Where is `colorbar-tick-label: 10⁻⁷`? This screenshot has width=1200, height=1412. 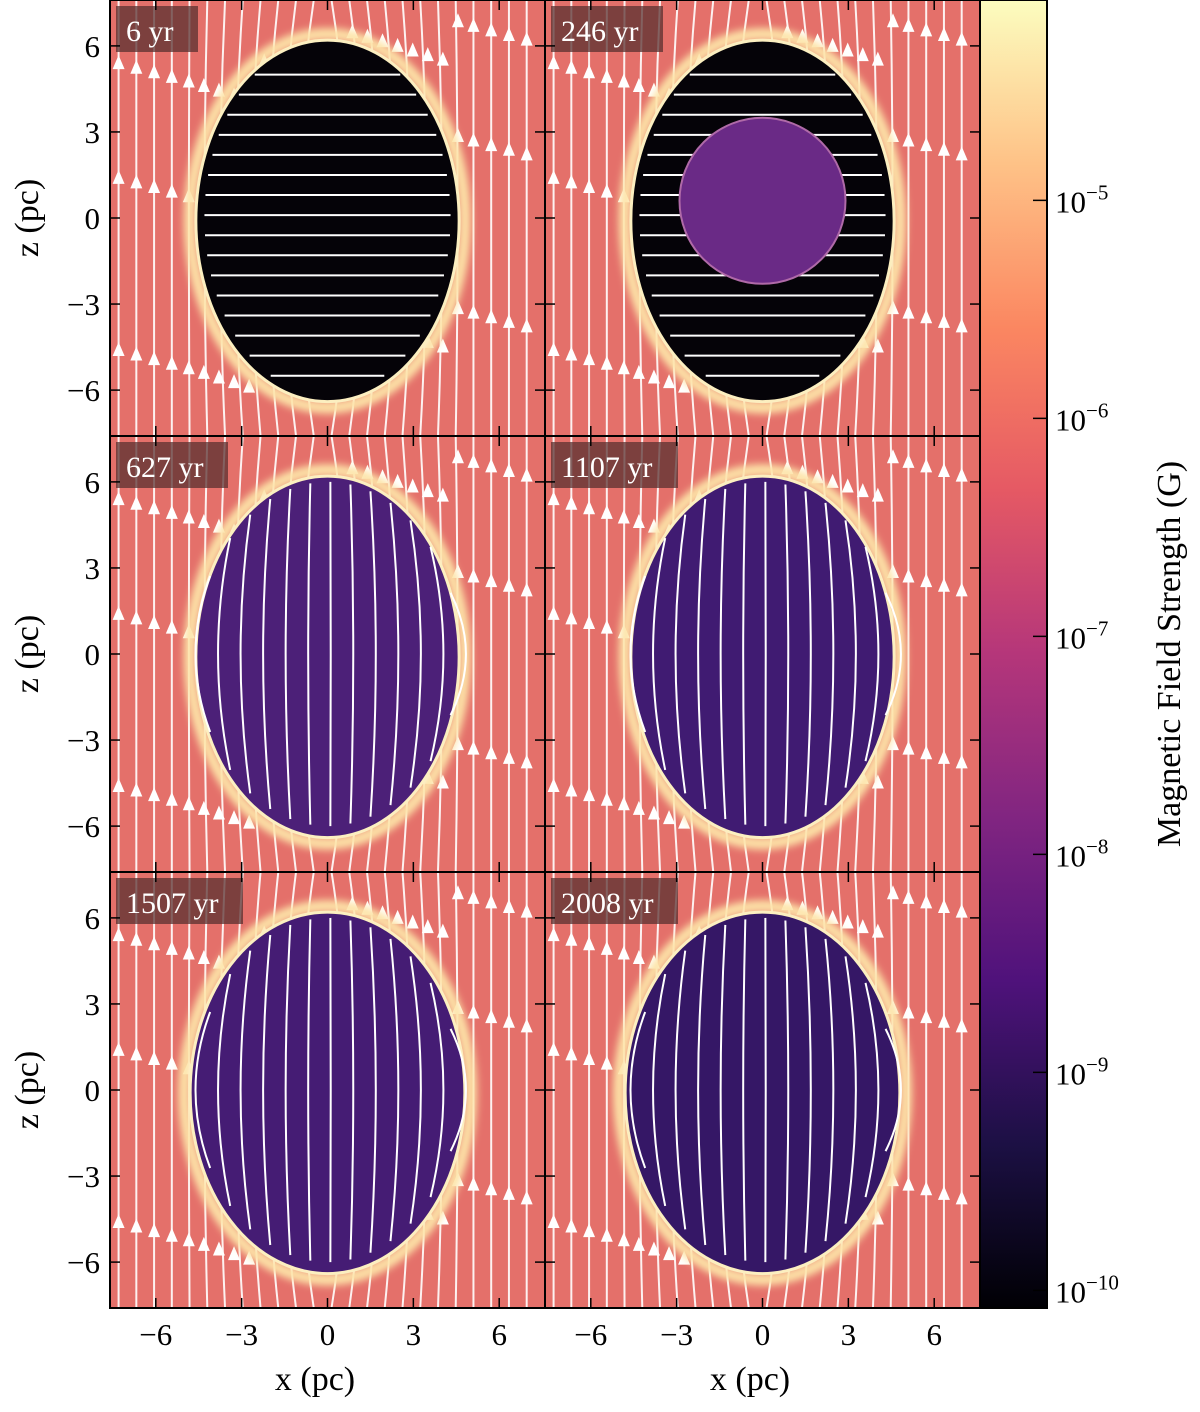 colorbar-tick-label: 10⁻⁷ is located at coordinates (1081, 635).